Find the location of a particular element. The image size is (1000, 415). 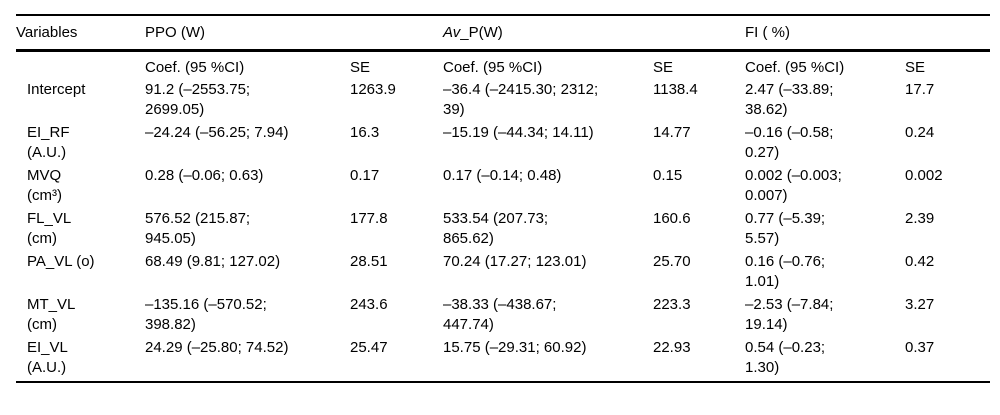

cell-fi-se: 0.24 is located at coordinates (920, 132).